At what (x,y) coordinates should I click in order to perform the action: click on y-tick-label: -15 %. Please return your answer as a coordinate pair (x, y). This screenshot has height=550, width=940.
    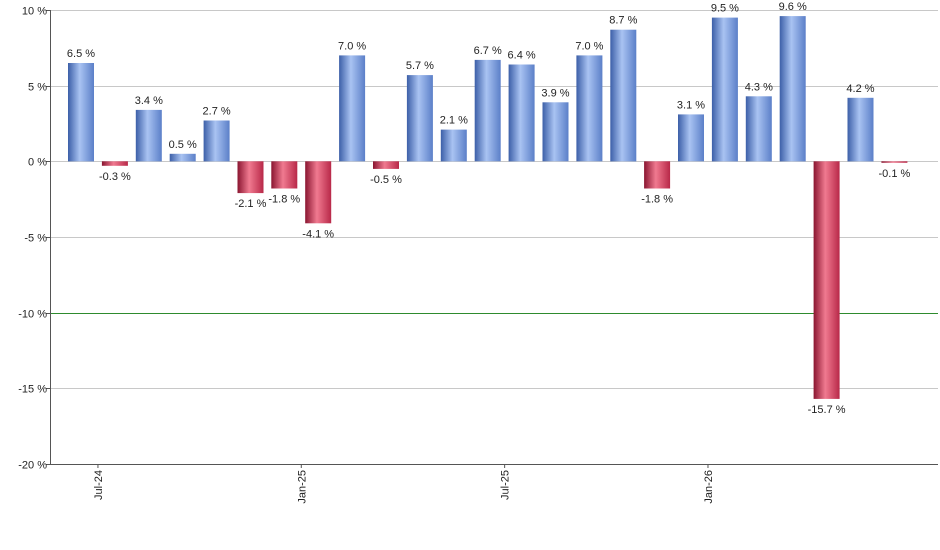
    Looking at the image, I should click on (32, 390).